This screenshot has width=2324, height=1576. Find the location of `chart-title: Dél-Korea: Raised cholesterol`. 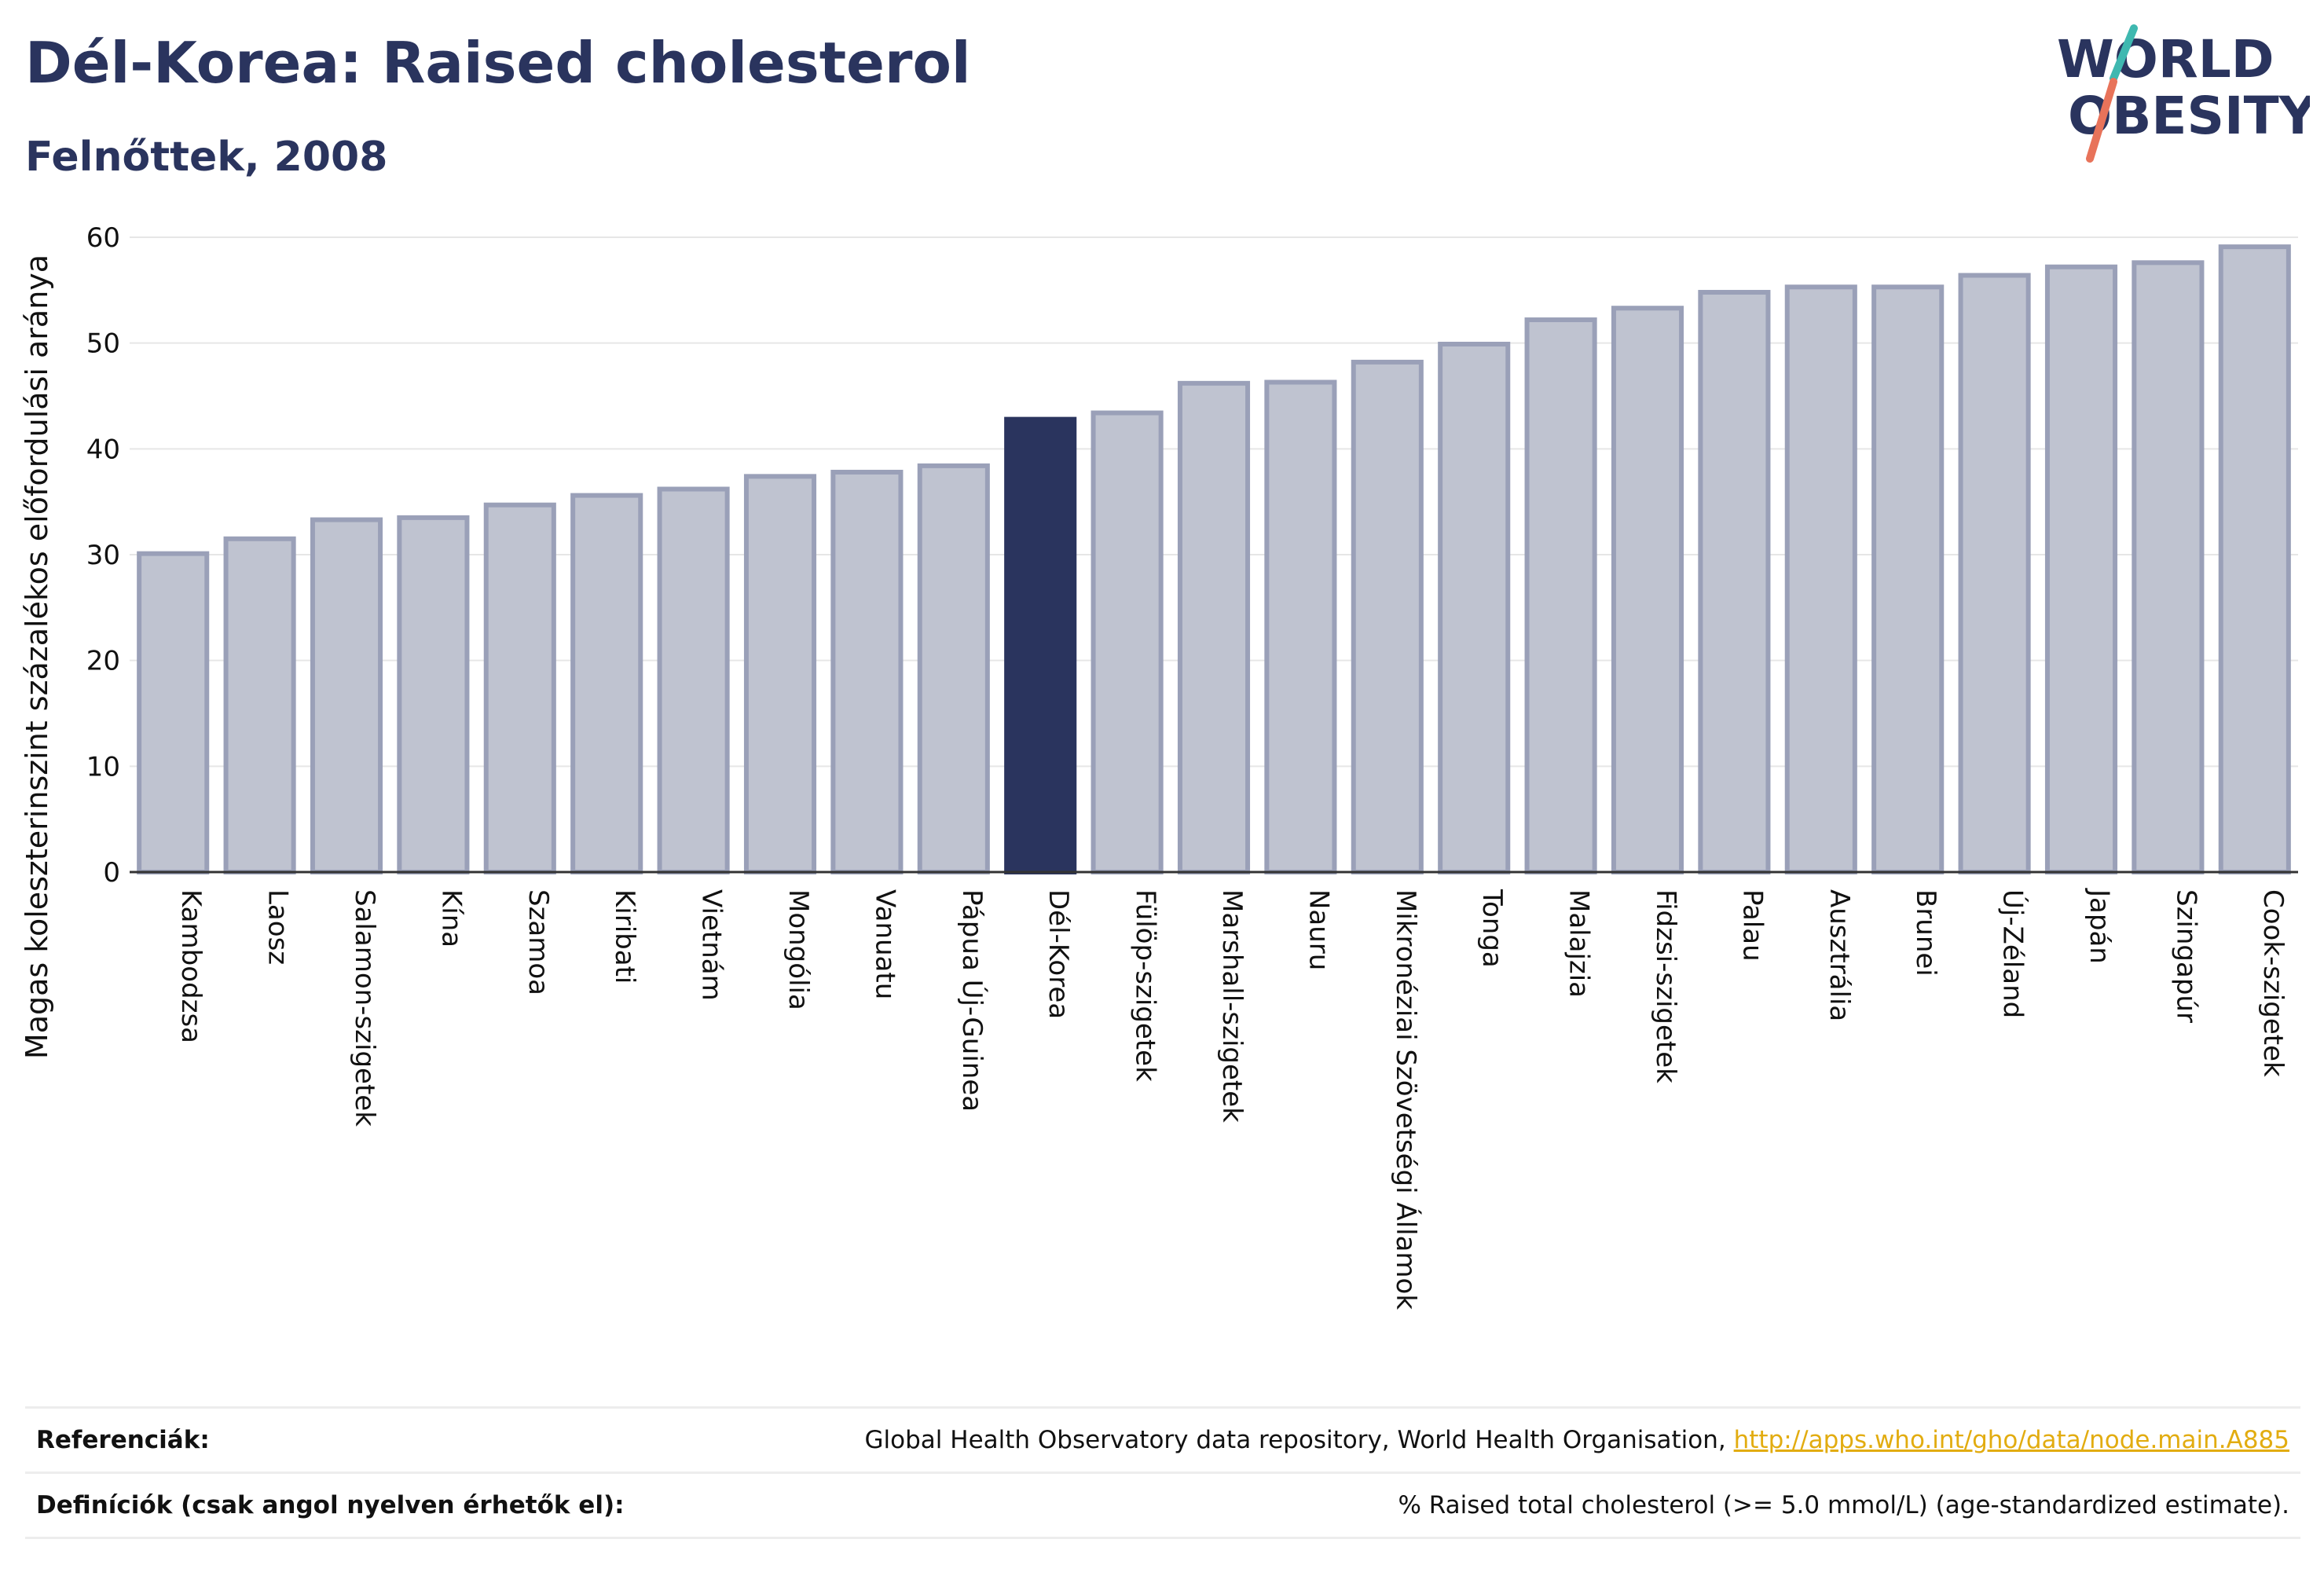

chart-title: Dél-Korea: Raised cholesterol is located at coordinates (498, 63).